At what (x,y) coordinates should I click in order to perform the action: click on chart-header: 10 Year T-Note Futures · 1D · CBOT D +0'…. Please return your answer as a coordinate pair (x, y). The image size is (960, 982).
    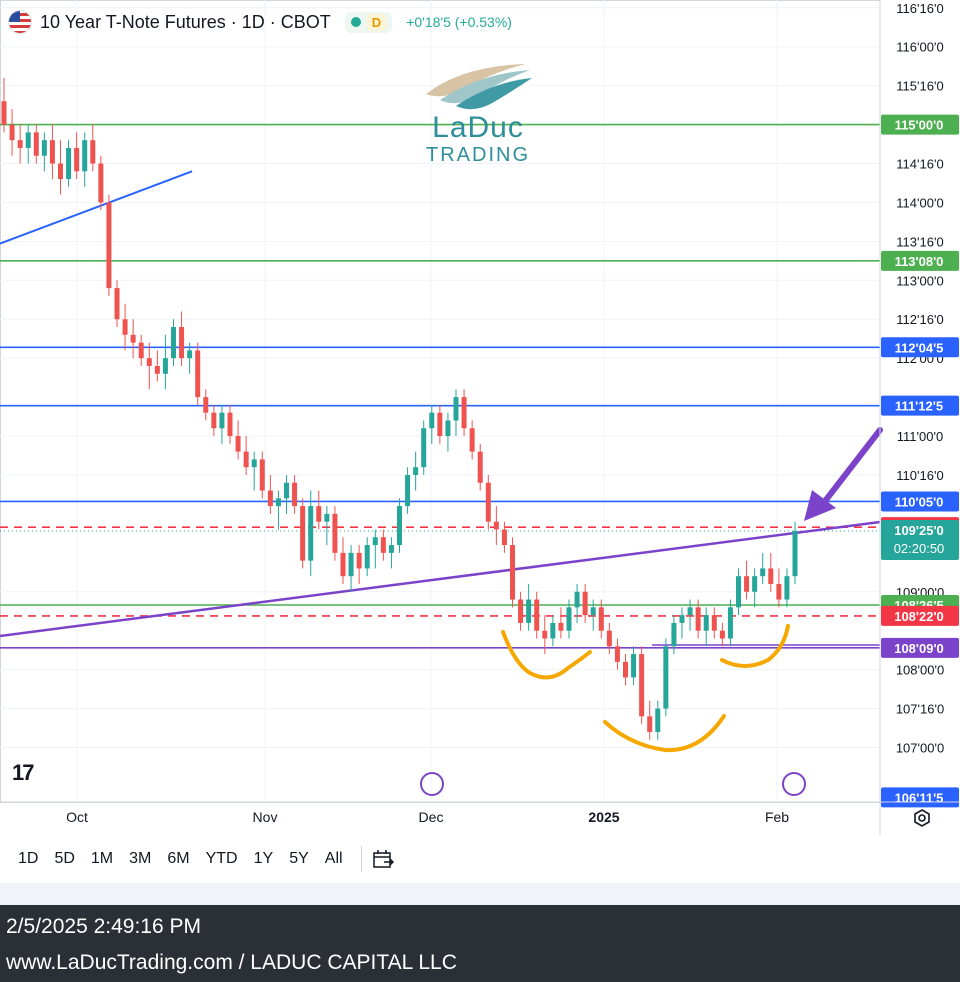
    Looking at the image, I should click on (260, 22).